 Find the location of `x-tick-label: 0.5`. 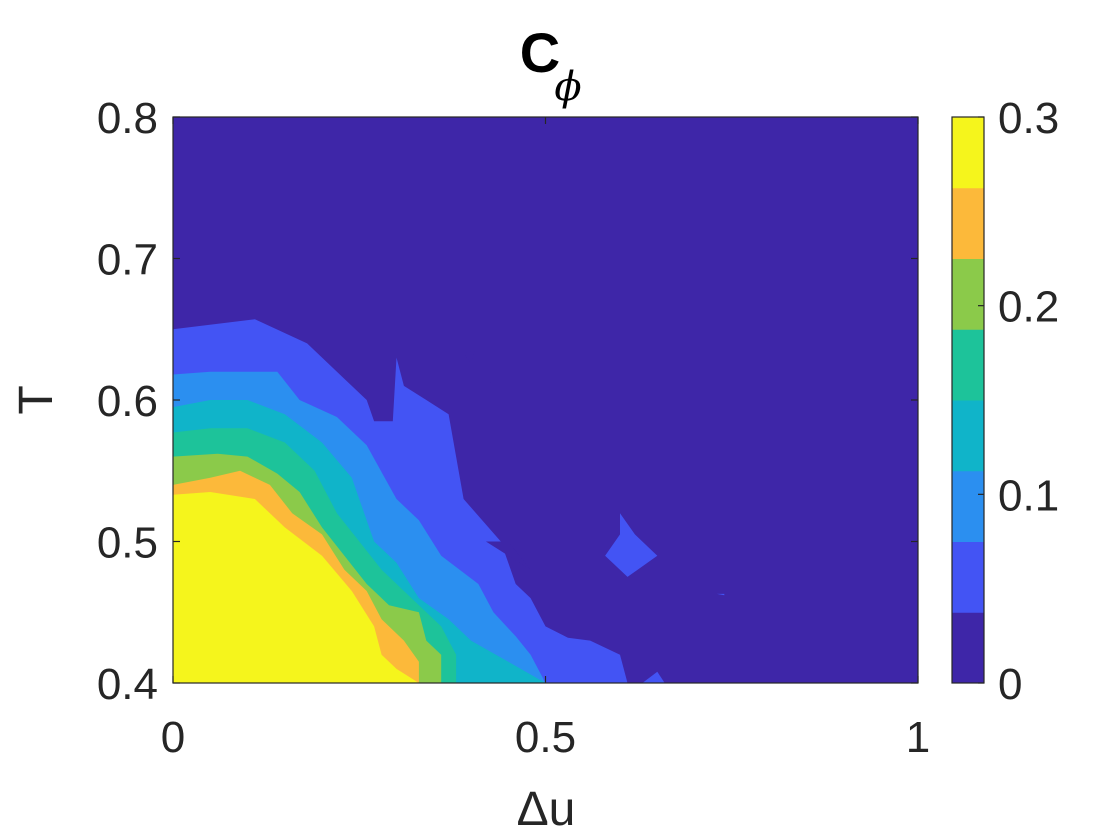

x-tick-label: 0.5 is located at coordinates (545, 737).